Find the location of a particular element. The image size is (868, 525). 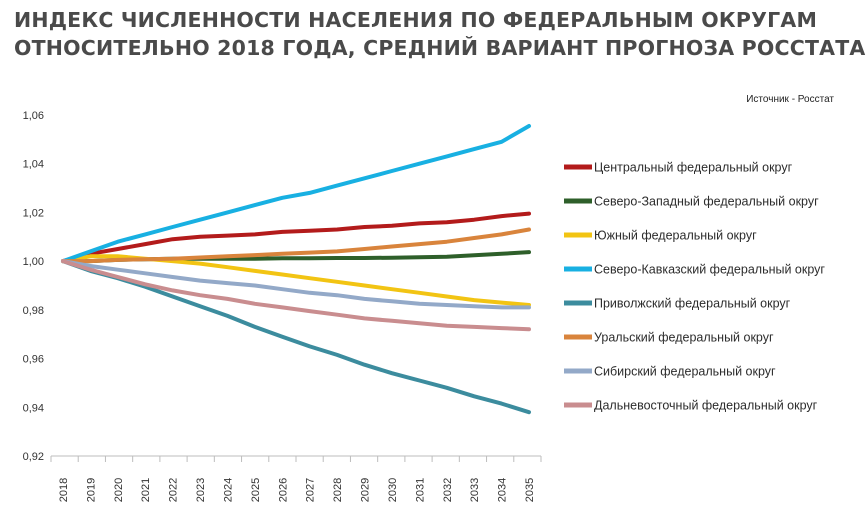

x-tick-label: 2026 is located at coordinates (283, 490).